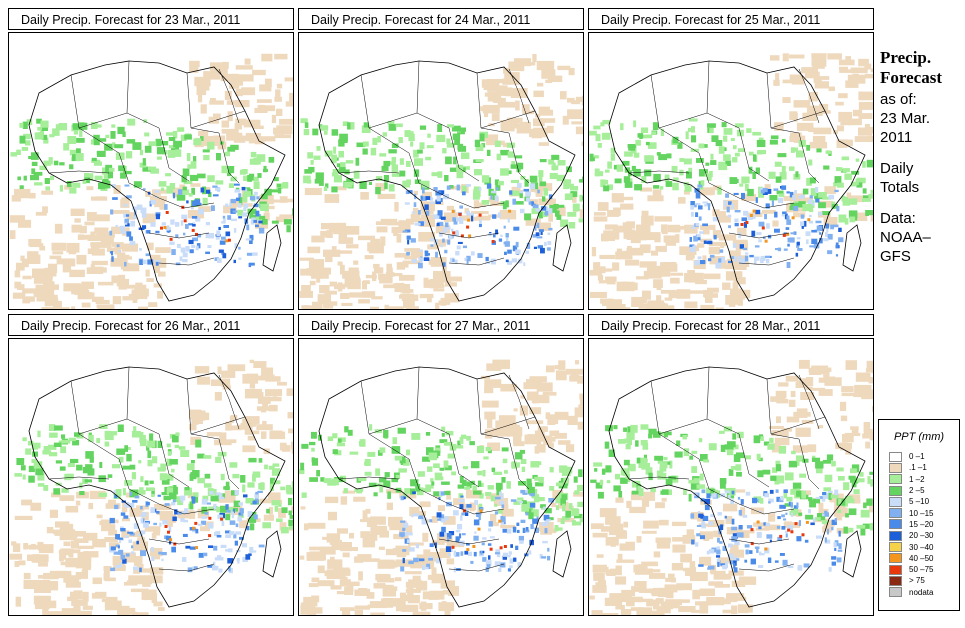  What do you see at coordinates (731, 181) in the screenshot?
I see `precip-field` at bounding box center [731, 181].